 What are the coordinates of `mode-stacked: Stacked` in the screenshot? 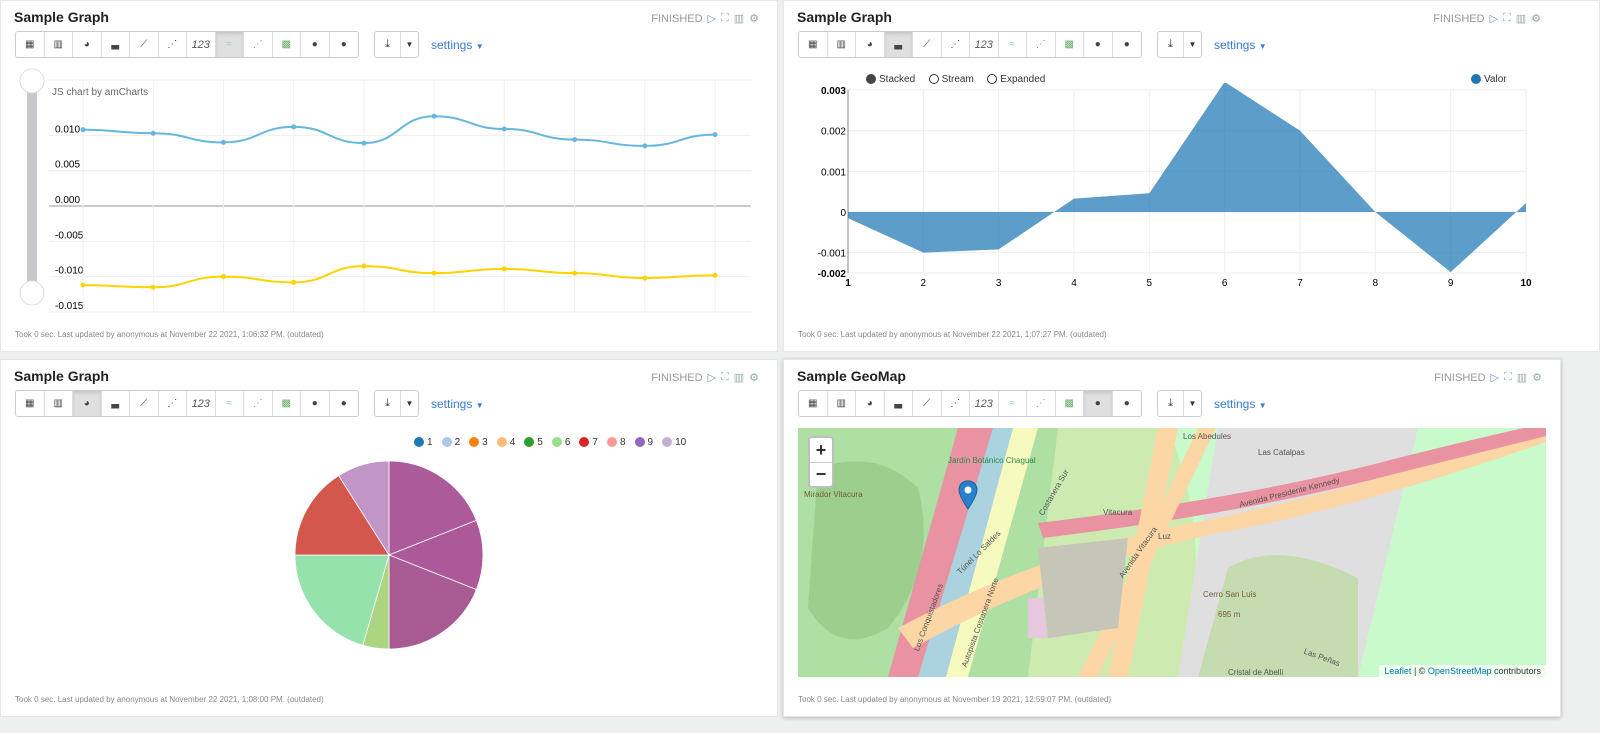 It's located at (890, 79).